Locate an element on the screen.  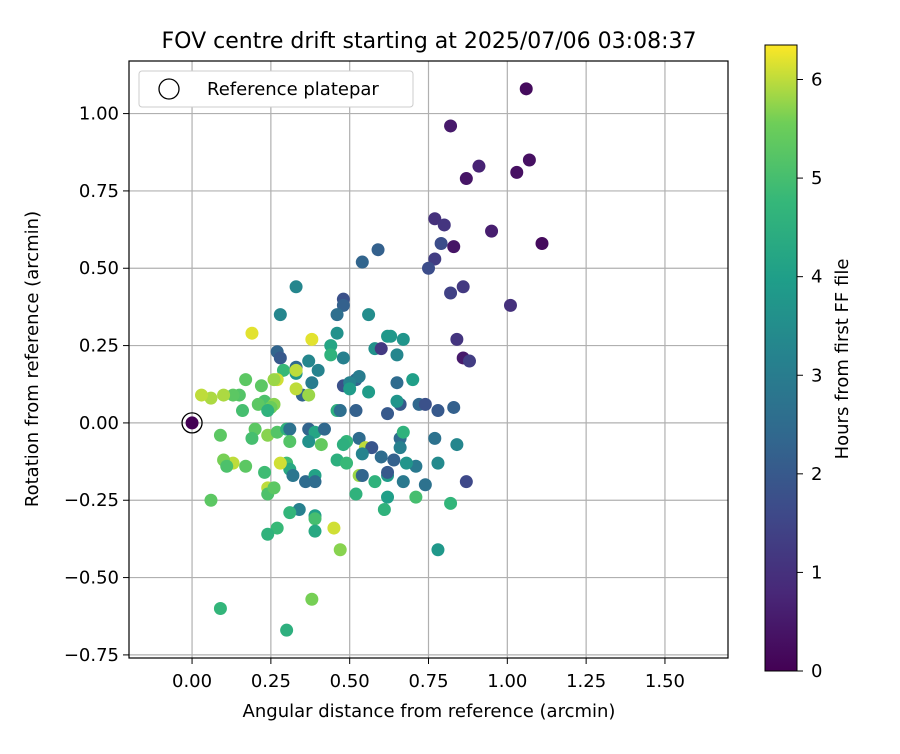
legend: Reference platepar is located at coordinates (276, 89).